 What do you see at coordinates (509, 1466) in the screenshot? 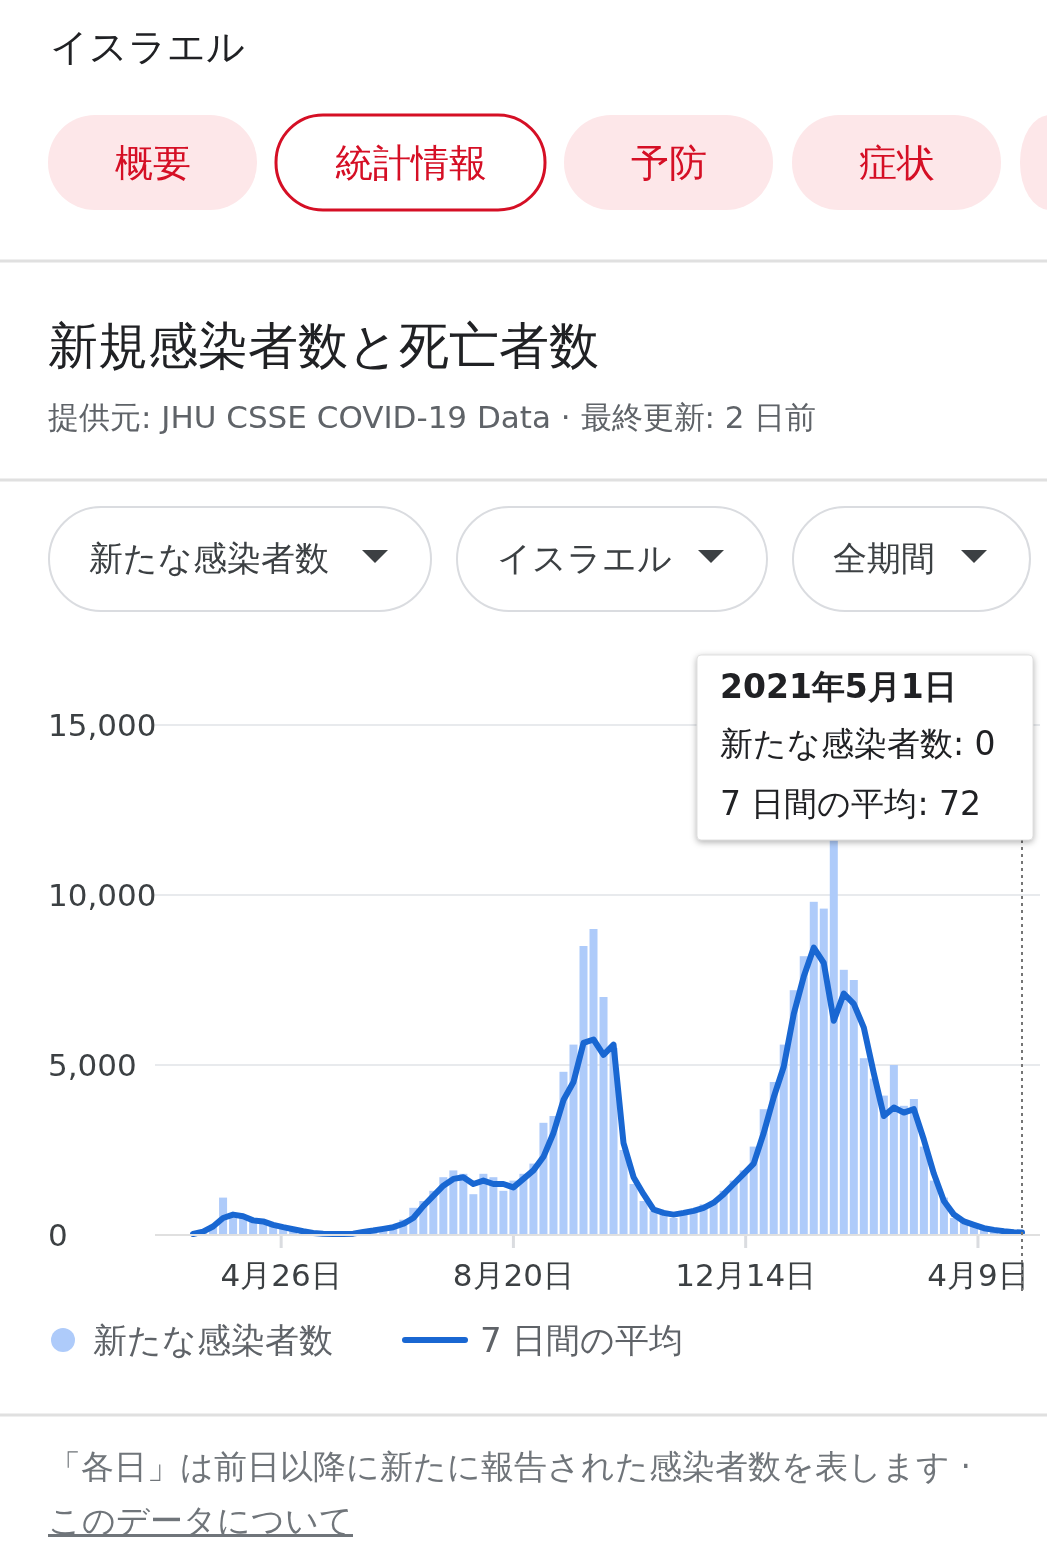
I see `text: 「各日」は前日以降に新たに報告された感染者数を表します ·` at bounding box center [509, 1466].